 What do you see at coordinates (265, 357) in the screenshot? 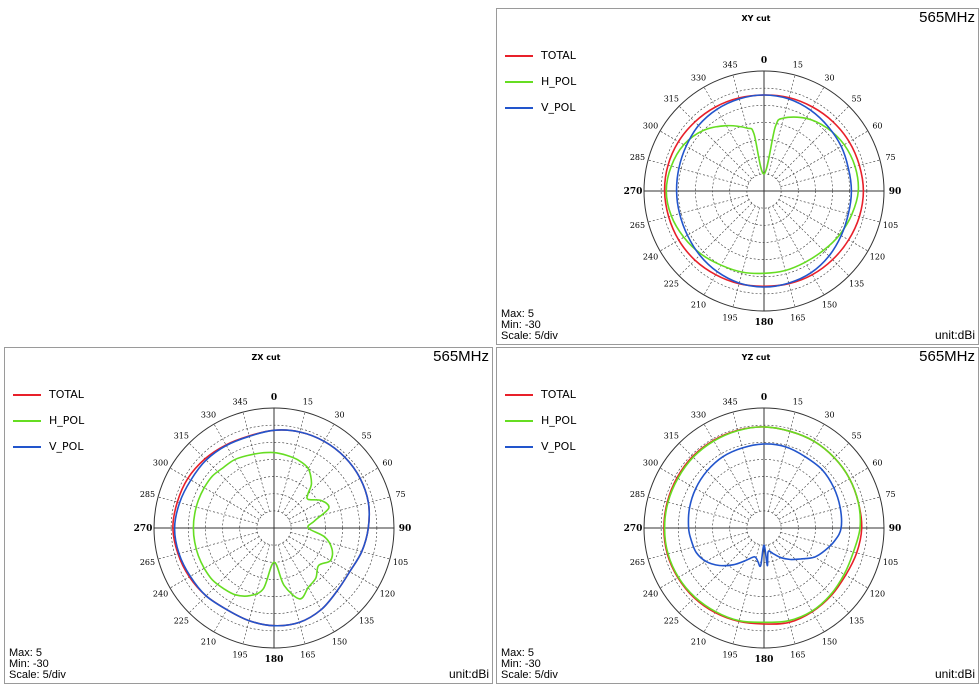
I see `chart-title: ZX cut` at bounding box center [265, 357].